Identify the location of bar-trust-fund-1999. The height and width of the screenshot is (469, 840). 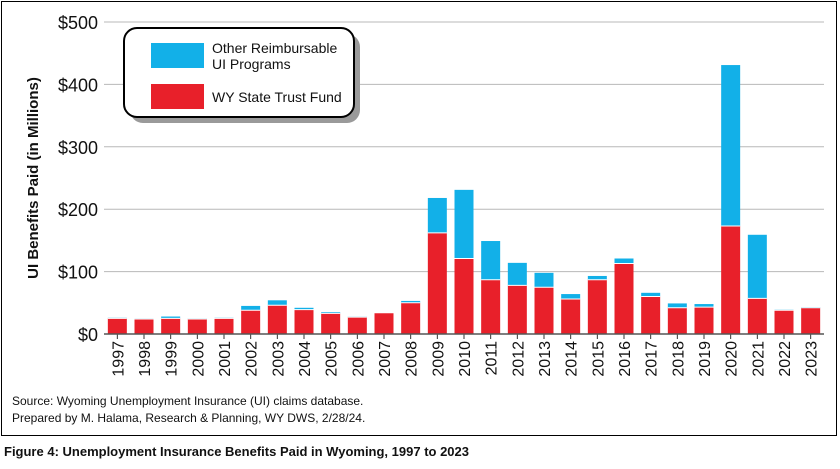
(171, 326).